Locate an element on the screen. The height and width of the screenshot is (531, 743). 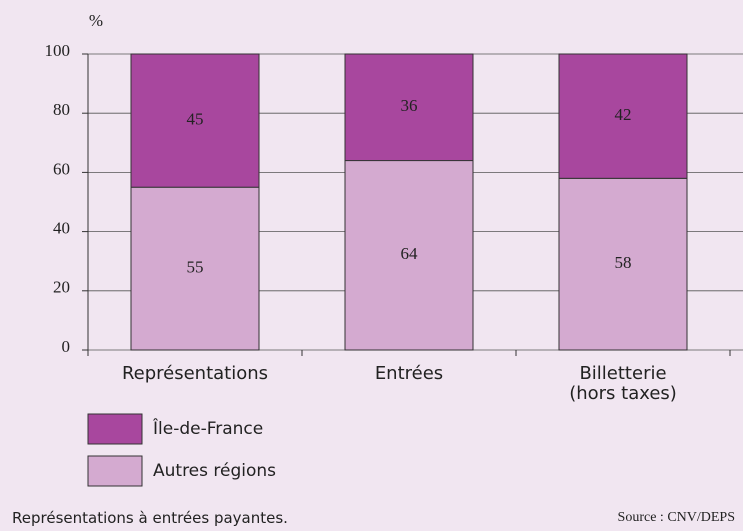
source: Source : CNV/DEPS is located at coordinates (676, 517).